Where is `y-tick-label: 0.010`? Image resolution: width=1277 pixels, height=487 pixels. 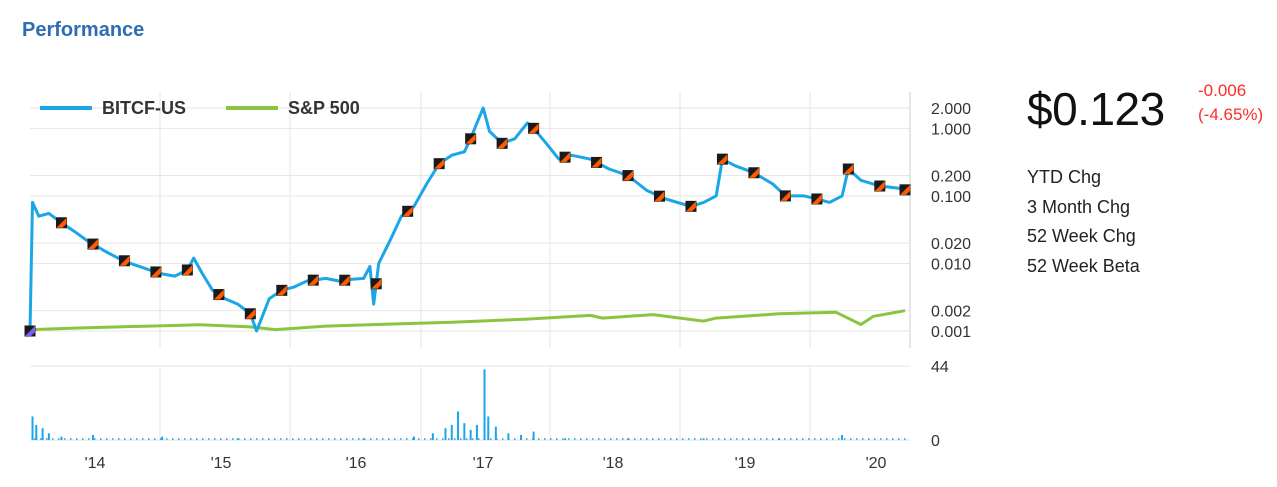 y-tick-label: 0.010 is located at coordinates (951, 264).